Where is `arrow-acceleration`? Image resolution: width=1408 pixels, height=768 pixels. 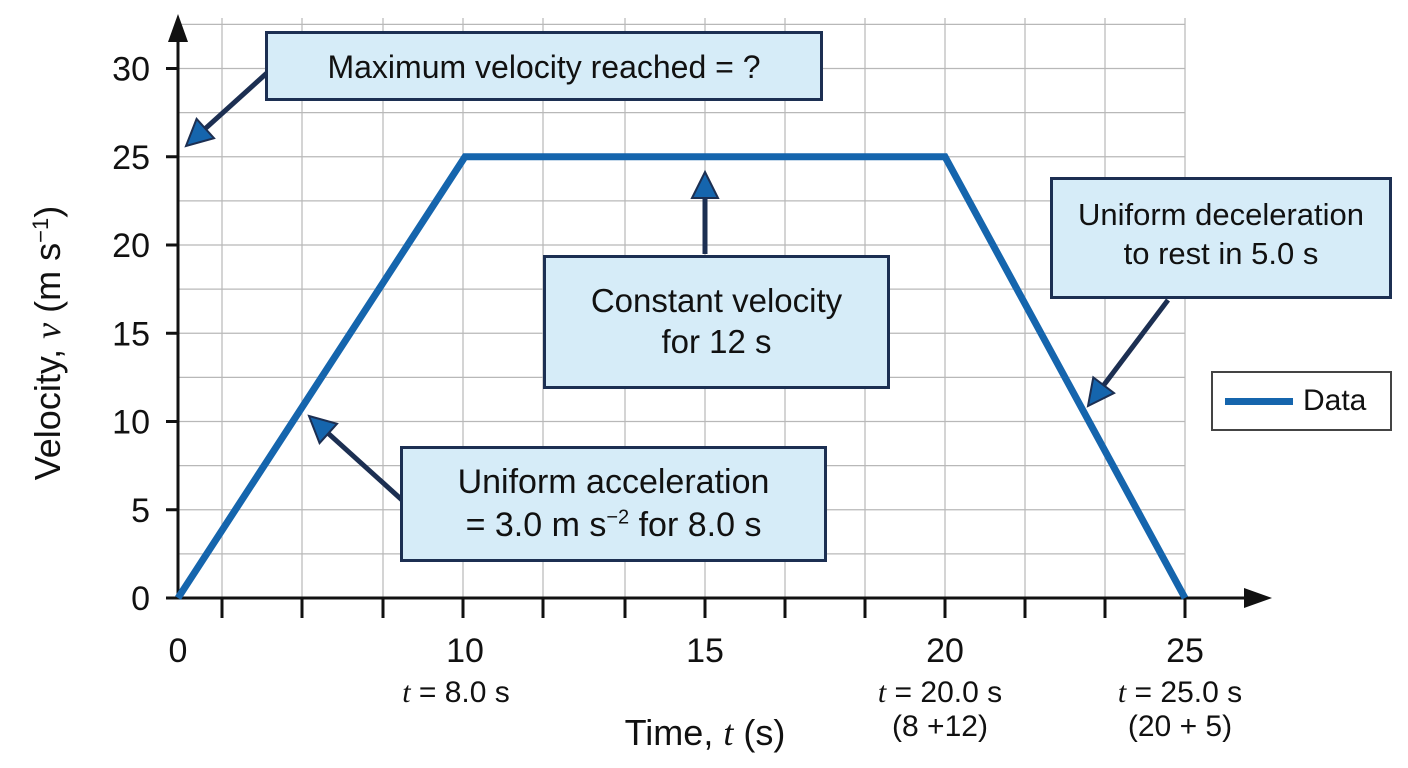
arrow-acceleration is located at coordinates (355, 458).